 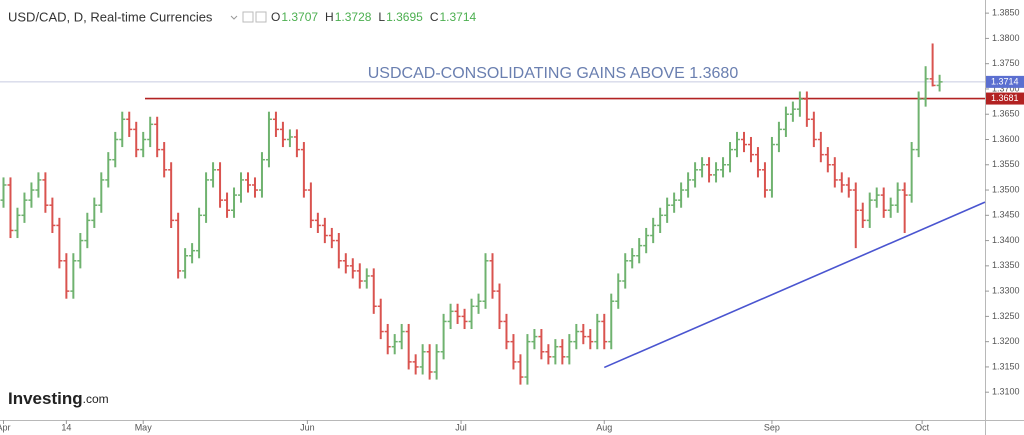 What do you see at coordinates (1006, 366) in the screenshot?
I see `y-tick-label: 1.3150` at bounding box center [1006, 366].